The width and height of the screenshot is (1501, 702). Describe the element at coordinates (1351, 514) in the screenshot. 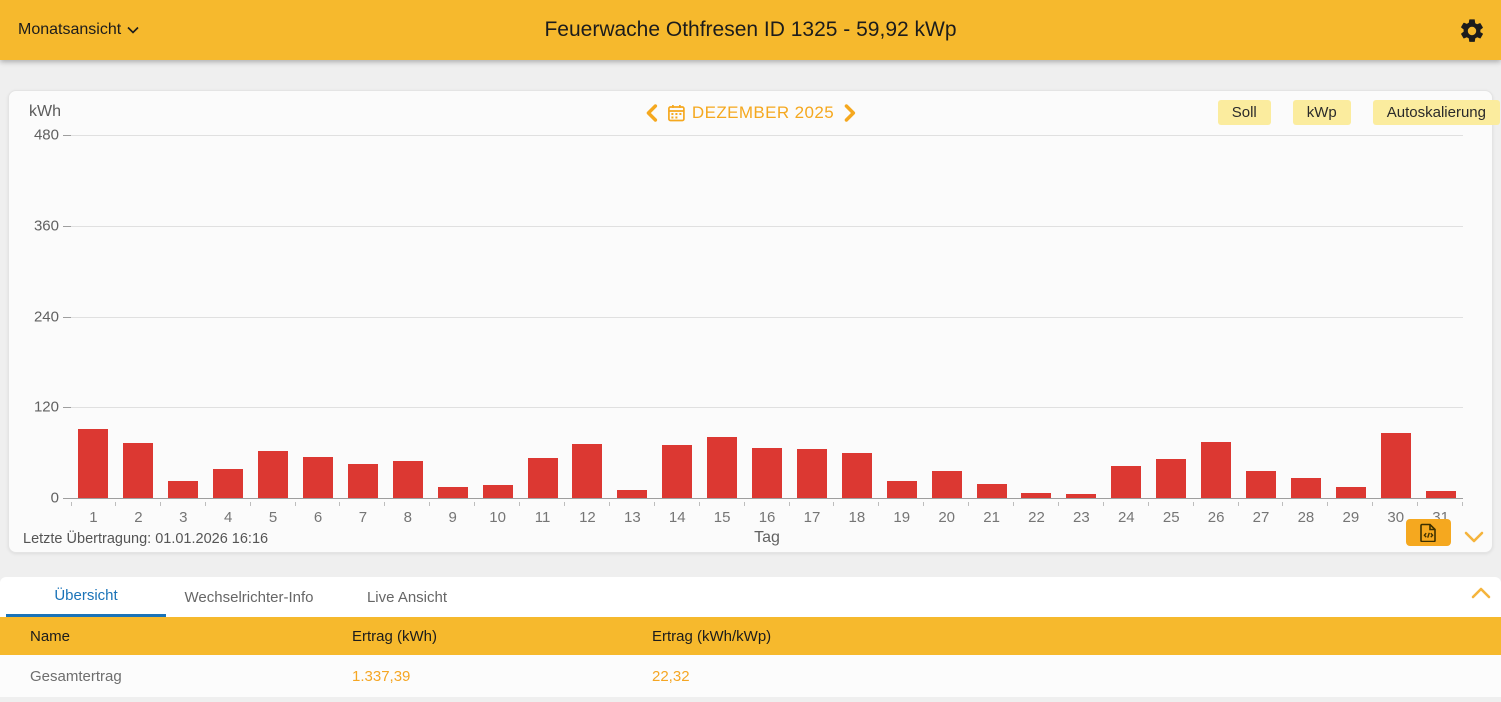

I see `x-axis-label-day-29: 29` at that location.